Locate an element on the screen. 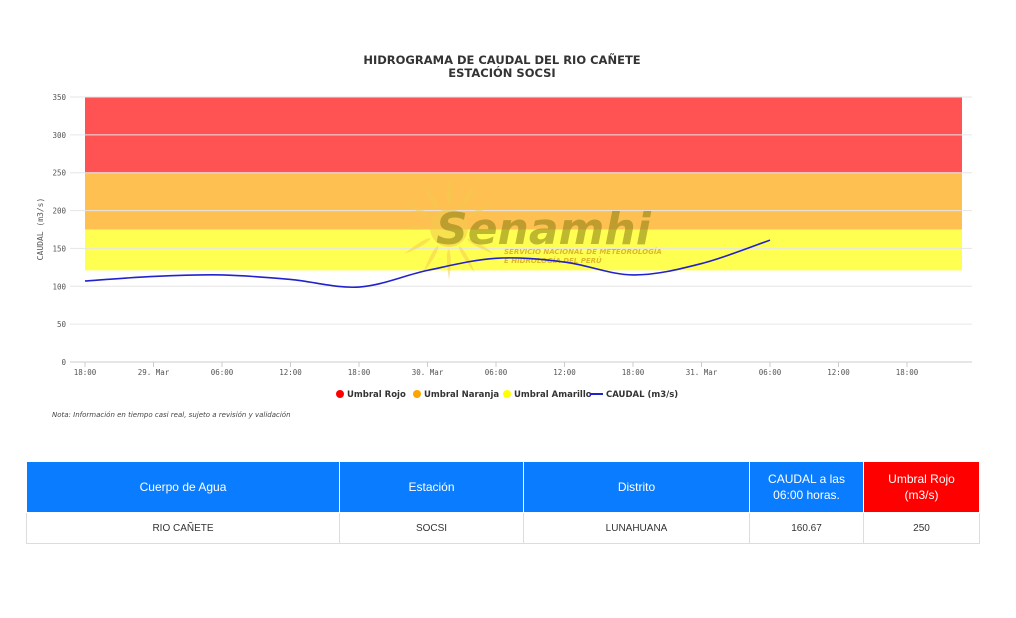 The width and height of the screenshot is (1016, 618). x-tick-label: 31. Mar is located at coordinates (702, 372).